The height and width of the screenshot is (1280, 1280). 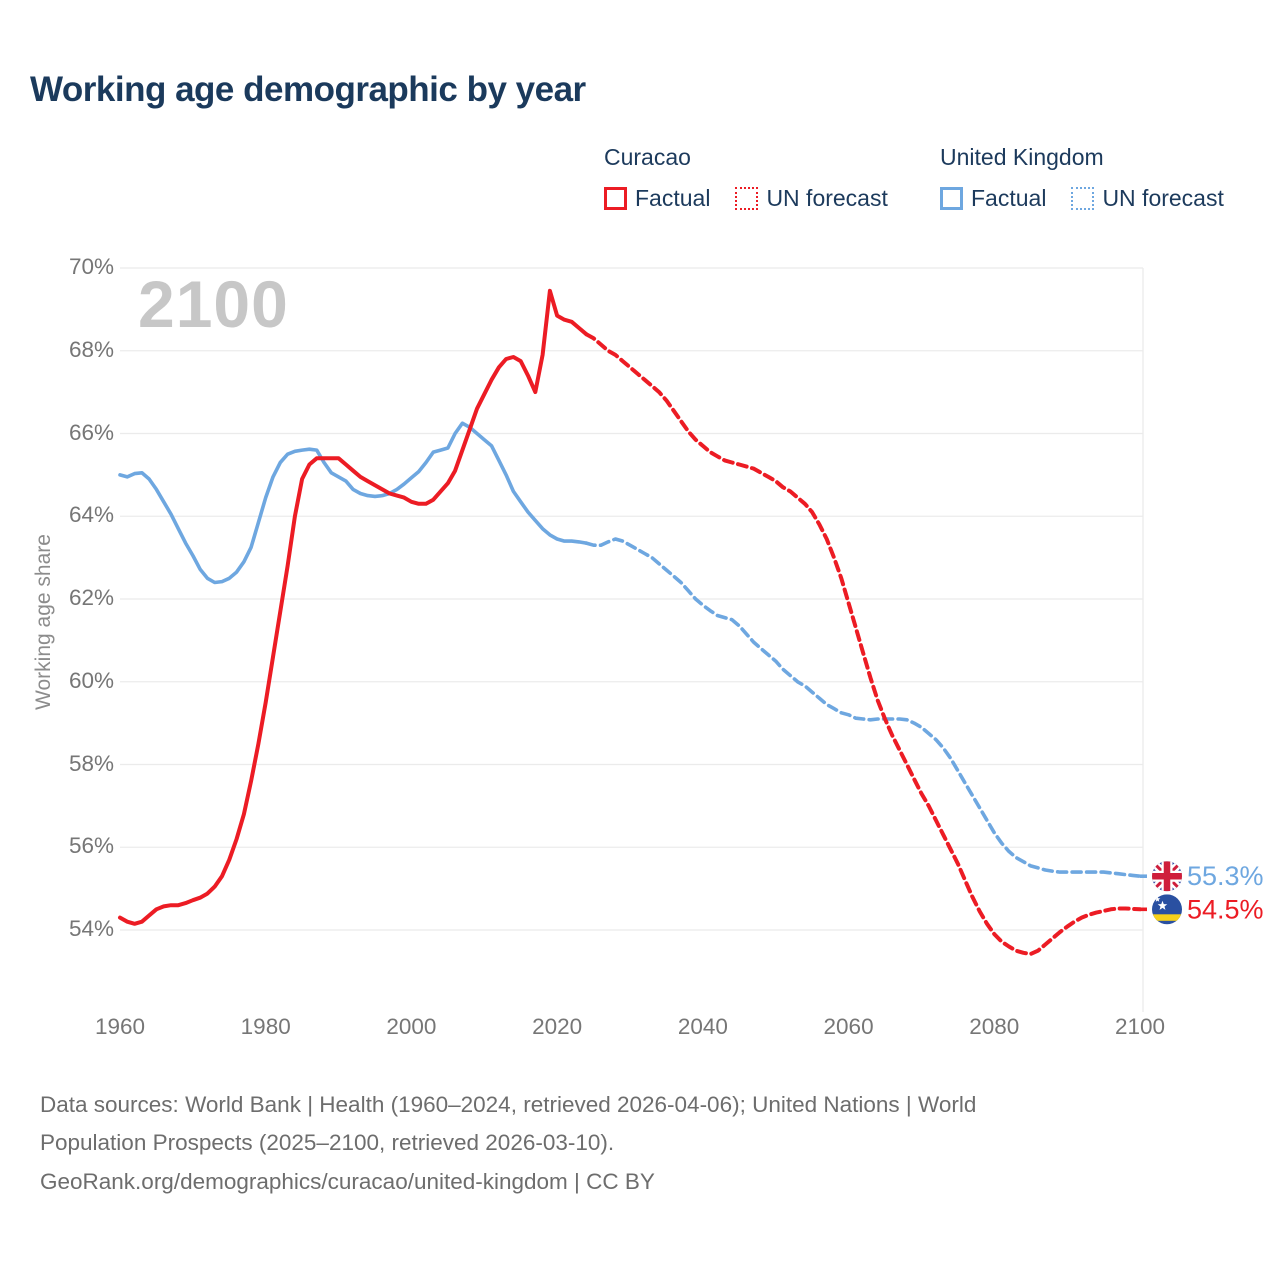 I want to click on x-tick-label: 2040, so click(x=702, y=1026).